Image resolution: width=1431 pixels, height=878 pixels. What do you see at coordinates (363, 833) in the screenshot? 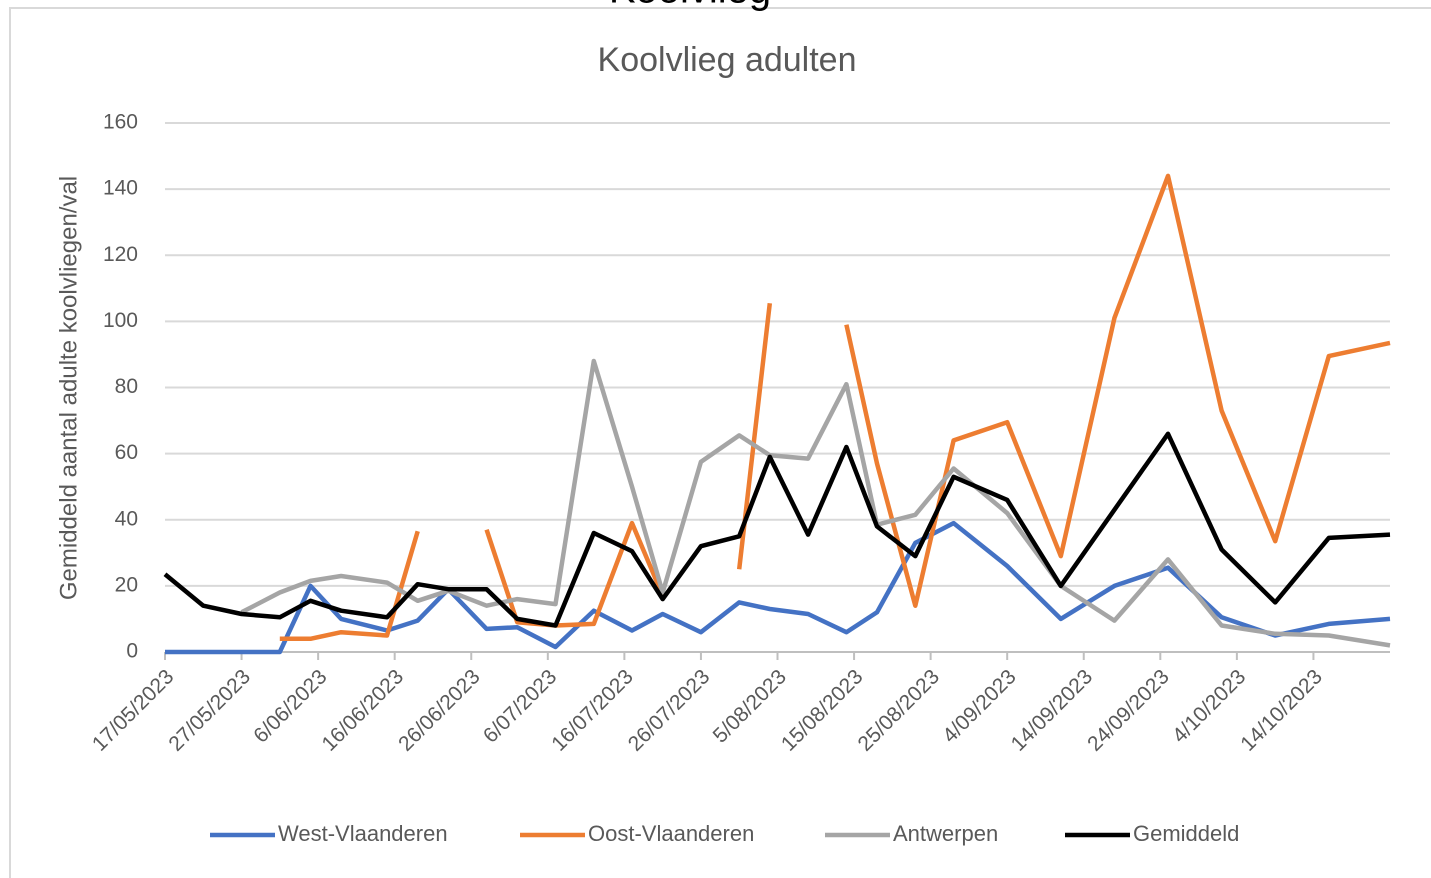
I see `legend-label: West-Vlaanderen` at bounding box center [363, 833].